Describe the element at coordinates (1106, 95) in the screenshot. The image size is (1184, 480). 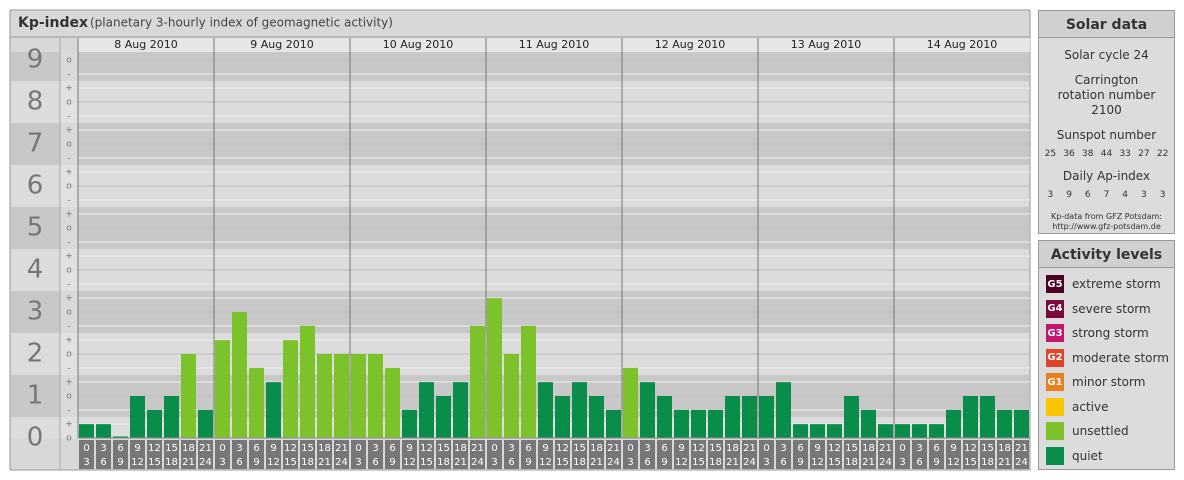
I see `carrington: Carrington rotation number 2100` at that location.